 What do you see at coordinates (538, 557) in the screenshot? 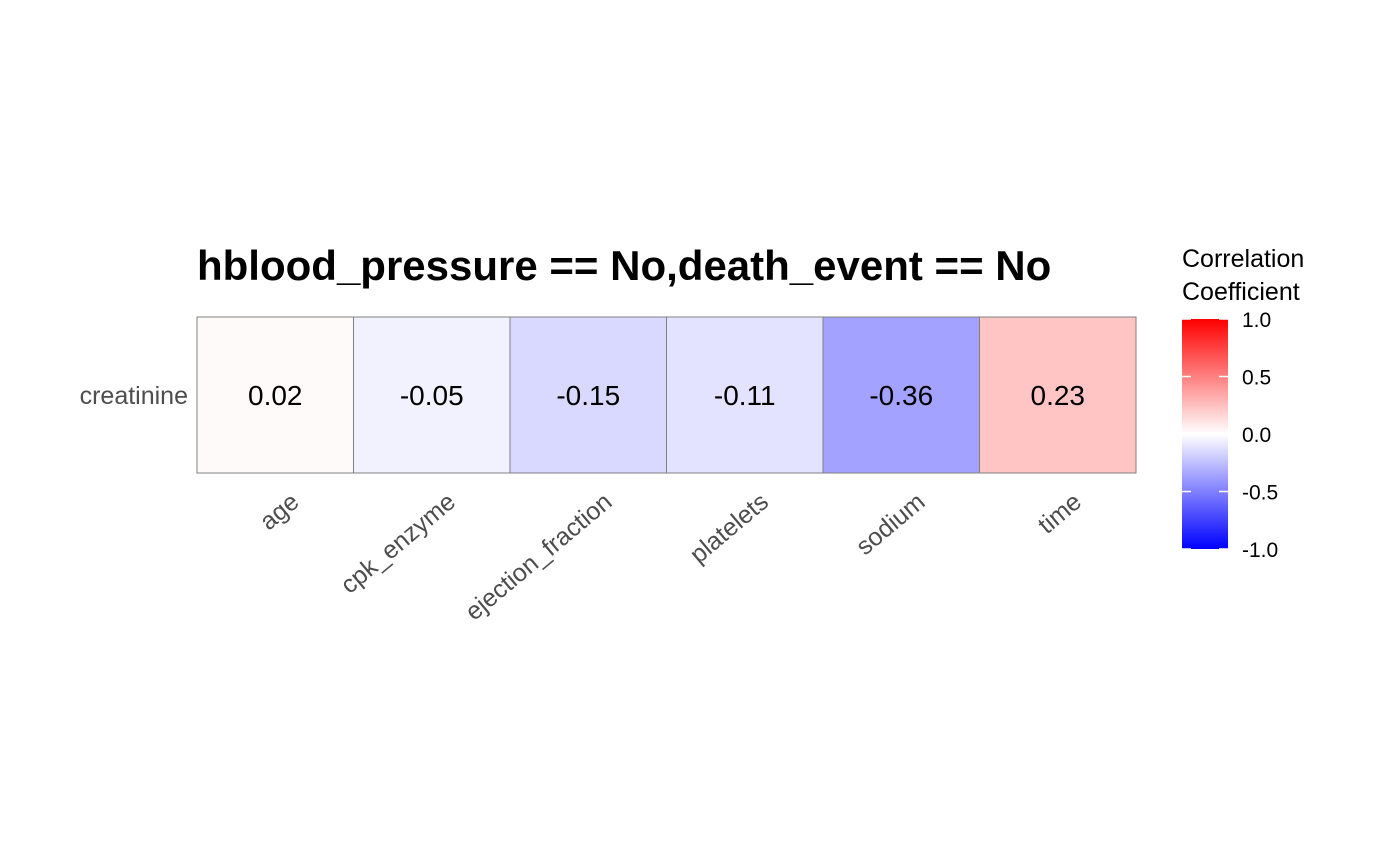
I see `x-tick-label-ejection_fraction: ejection_fraction` at bounding box center [538, 557].